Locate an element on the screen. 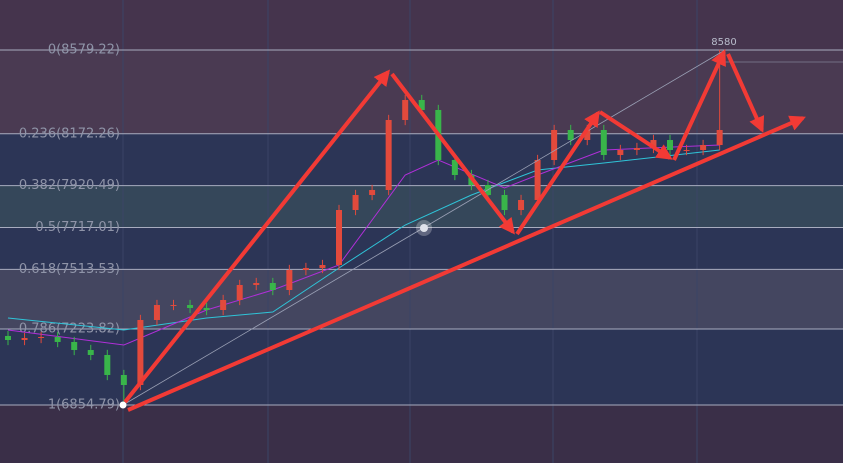  fib-level-label: 0.5(7717.01) is located at coordinates (77, 227).